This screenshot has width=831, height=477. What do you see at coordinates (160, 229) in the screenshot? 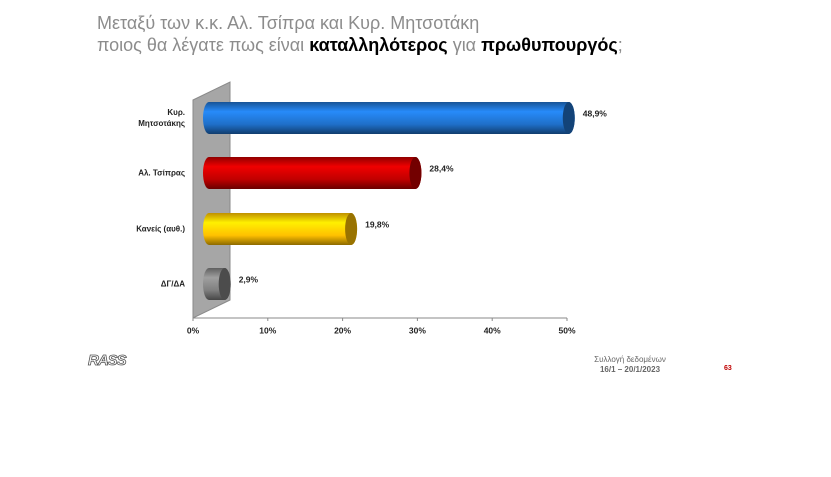
I see `category-label: Κανείς (αυθ.)` at bounding box center [160, 229].